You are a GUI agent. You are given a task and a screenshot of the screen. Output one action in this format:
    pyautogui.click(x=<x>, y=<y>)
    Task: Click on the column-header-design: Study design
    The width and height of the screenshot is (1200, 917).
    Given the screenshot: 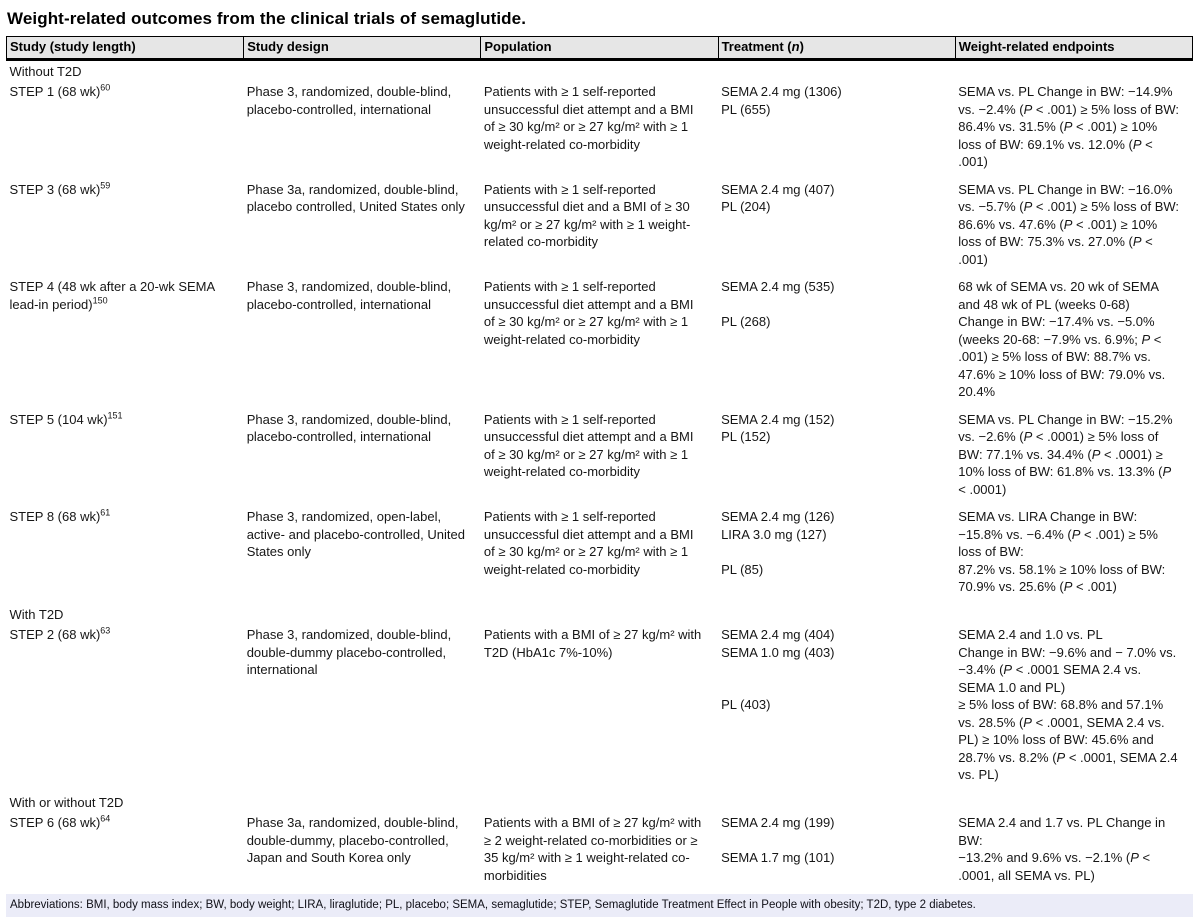 What is the action you would take?
    pyautogui.click(x=362, y=48)
    